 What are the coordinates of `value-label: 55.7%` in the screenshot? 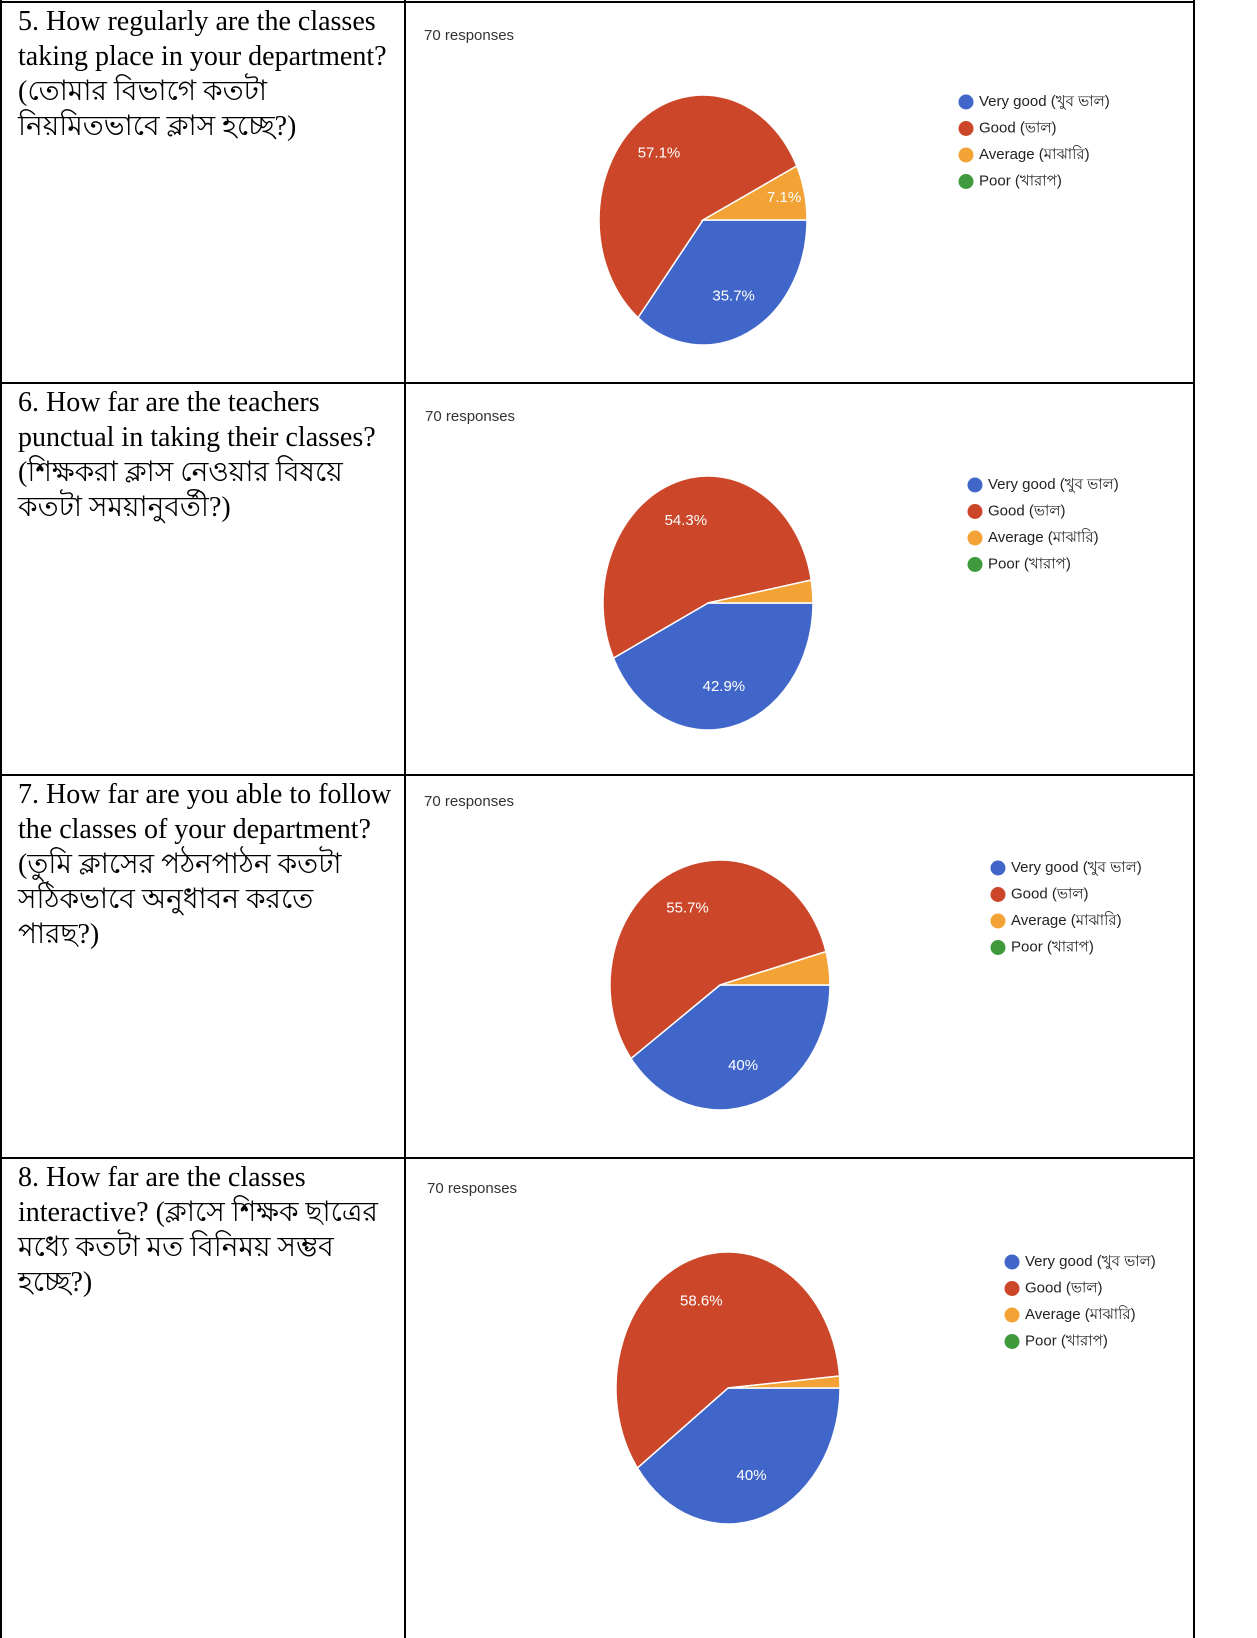 It's located at (687, 907).